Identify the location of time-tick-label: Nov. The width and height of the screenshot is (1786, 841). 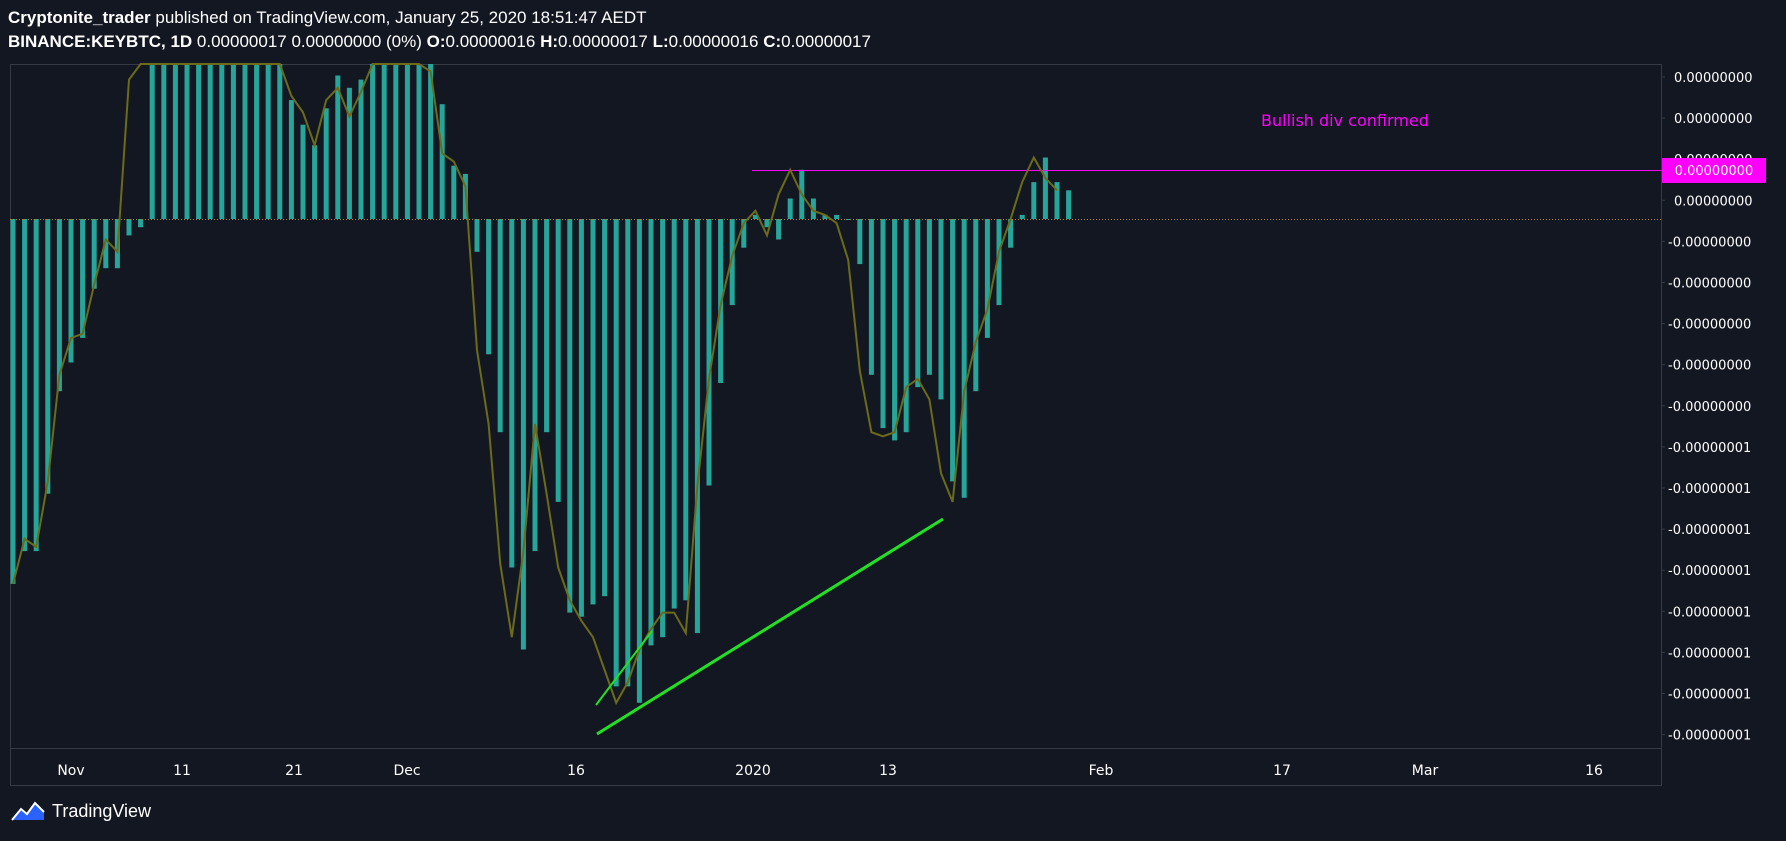
(70, 771).